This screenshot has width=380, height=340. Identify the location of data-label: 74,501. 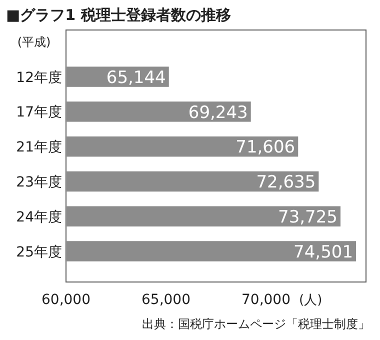
(324, 252).